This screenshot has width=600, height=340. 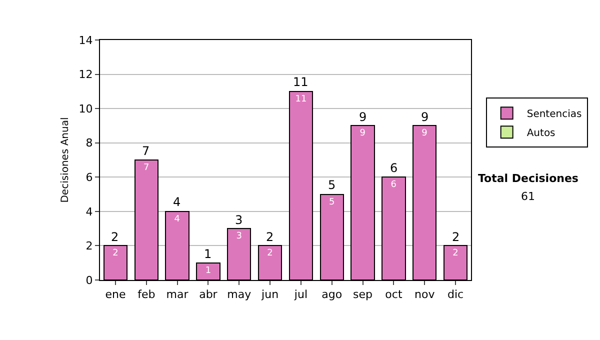 What do you see at coordinates (239, 220) in the screenshot?
I see `total-label: 3` at bounding box center [239, 220].